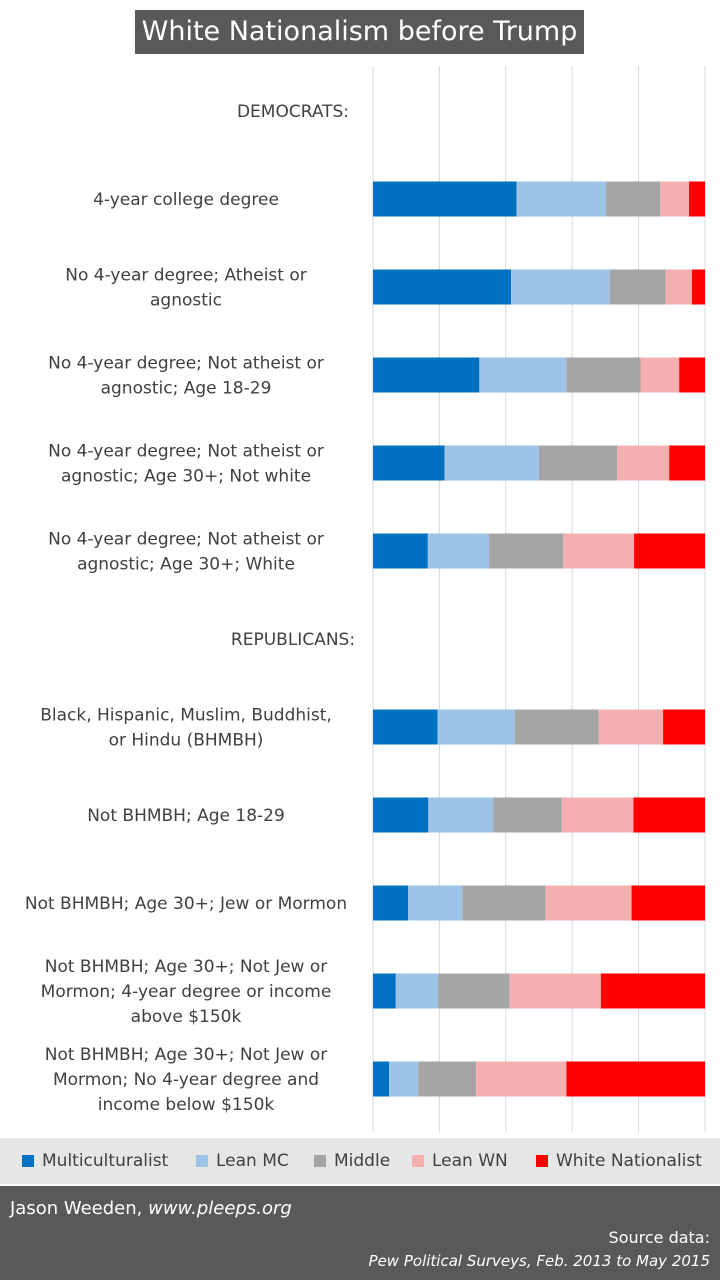  I want to click on author-website: www.pleeps.org, so click(220, 1208).